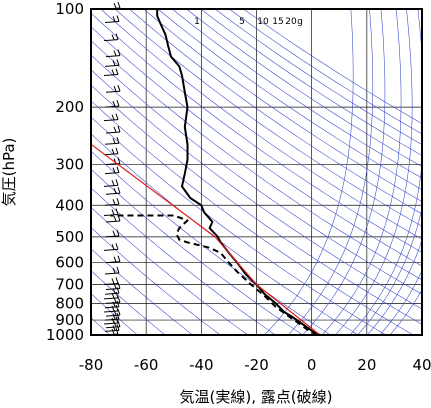  Describe the element at coordinates (69, 285) in the screenshot. I see `y-tick-label: 700` at that location.